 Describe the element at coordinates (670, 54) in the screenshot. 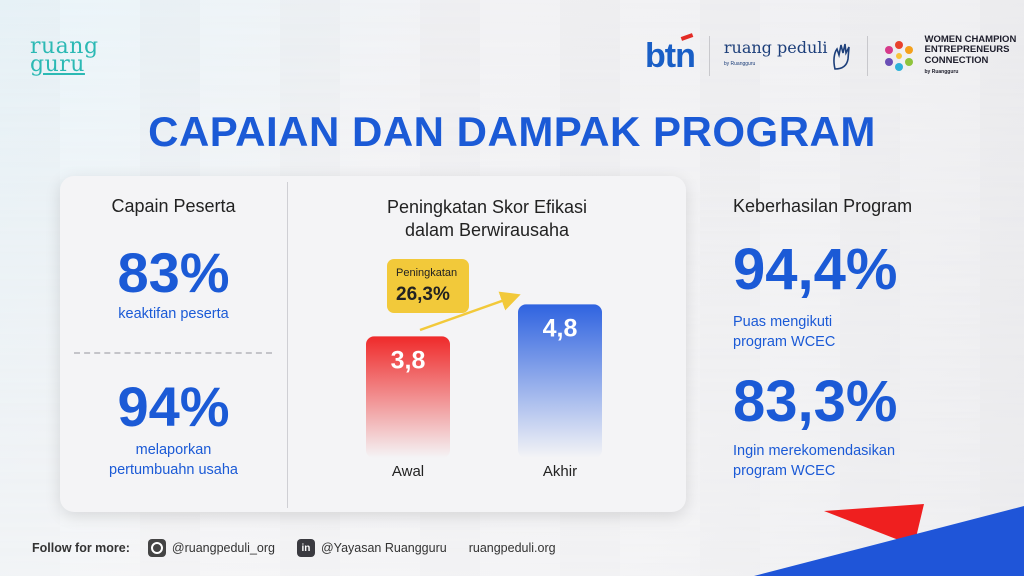

I see `btn-logo: btn` at that location.